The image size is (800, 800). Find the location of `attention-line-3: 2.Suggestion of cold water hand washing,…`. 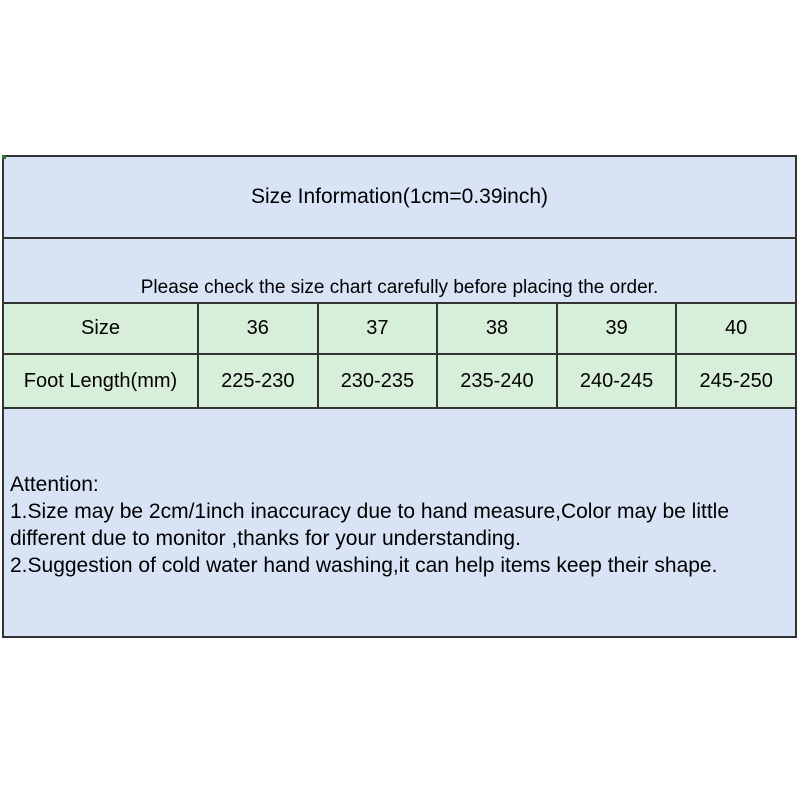

attention-line-3: 2.Suggestion of cold water hand washing,… is located at coordinates (364, 565).